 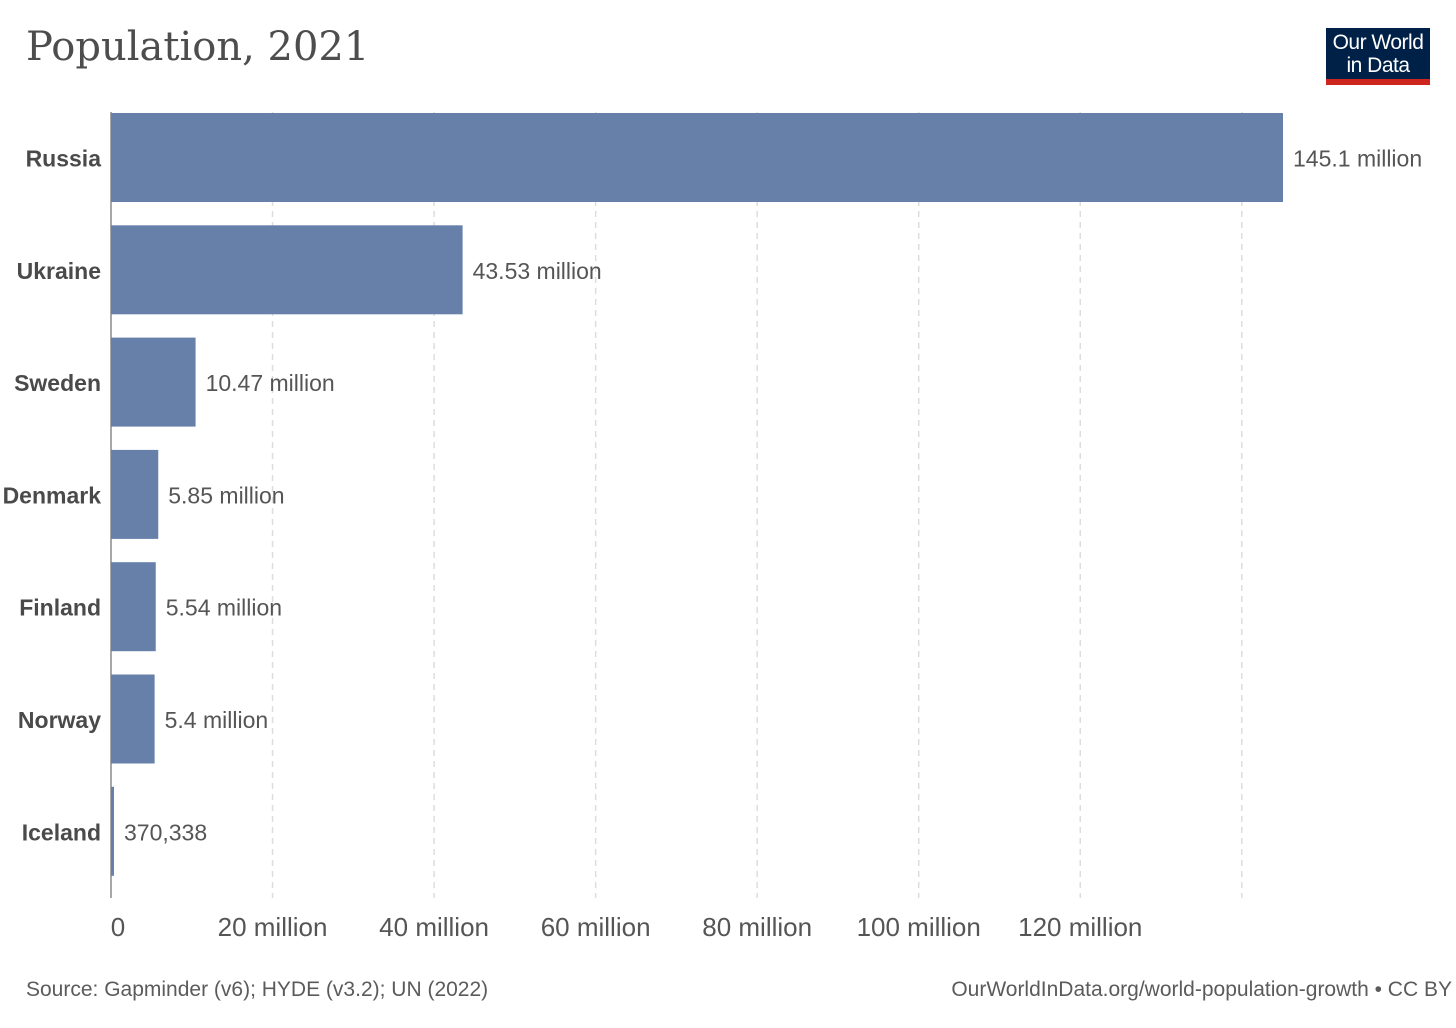 I want to click on chart-title: Population, 2021, so click(x=198, y=47).